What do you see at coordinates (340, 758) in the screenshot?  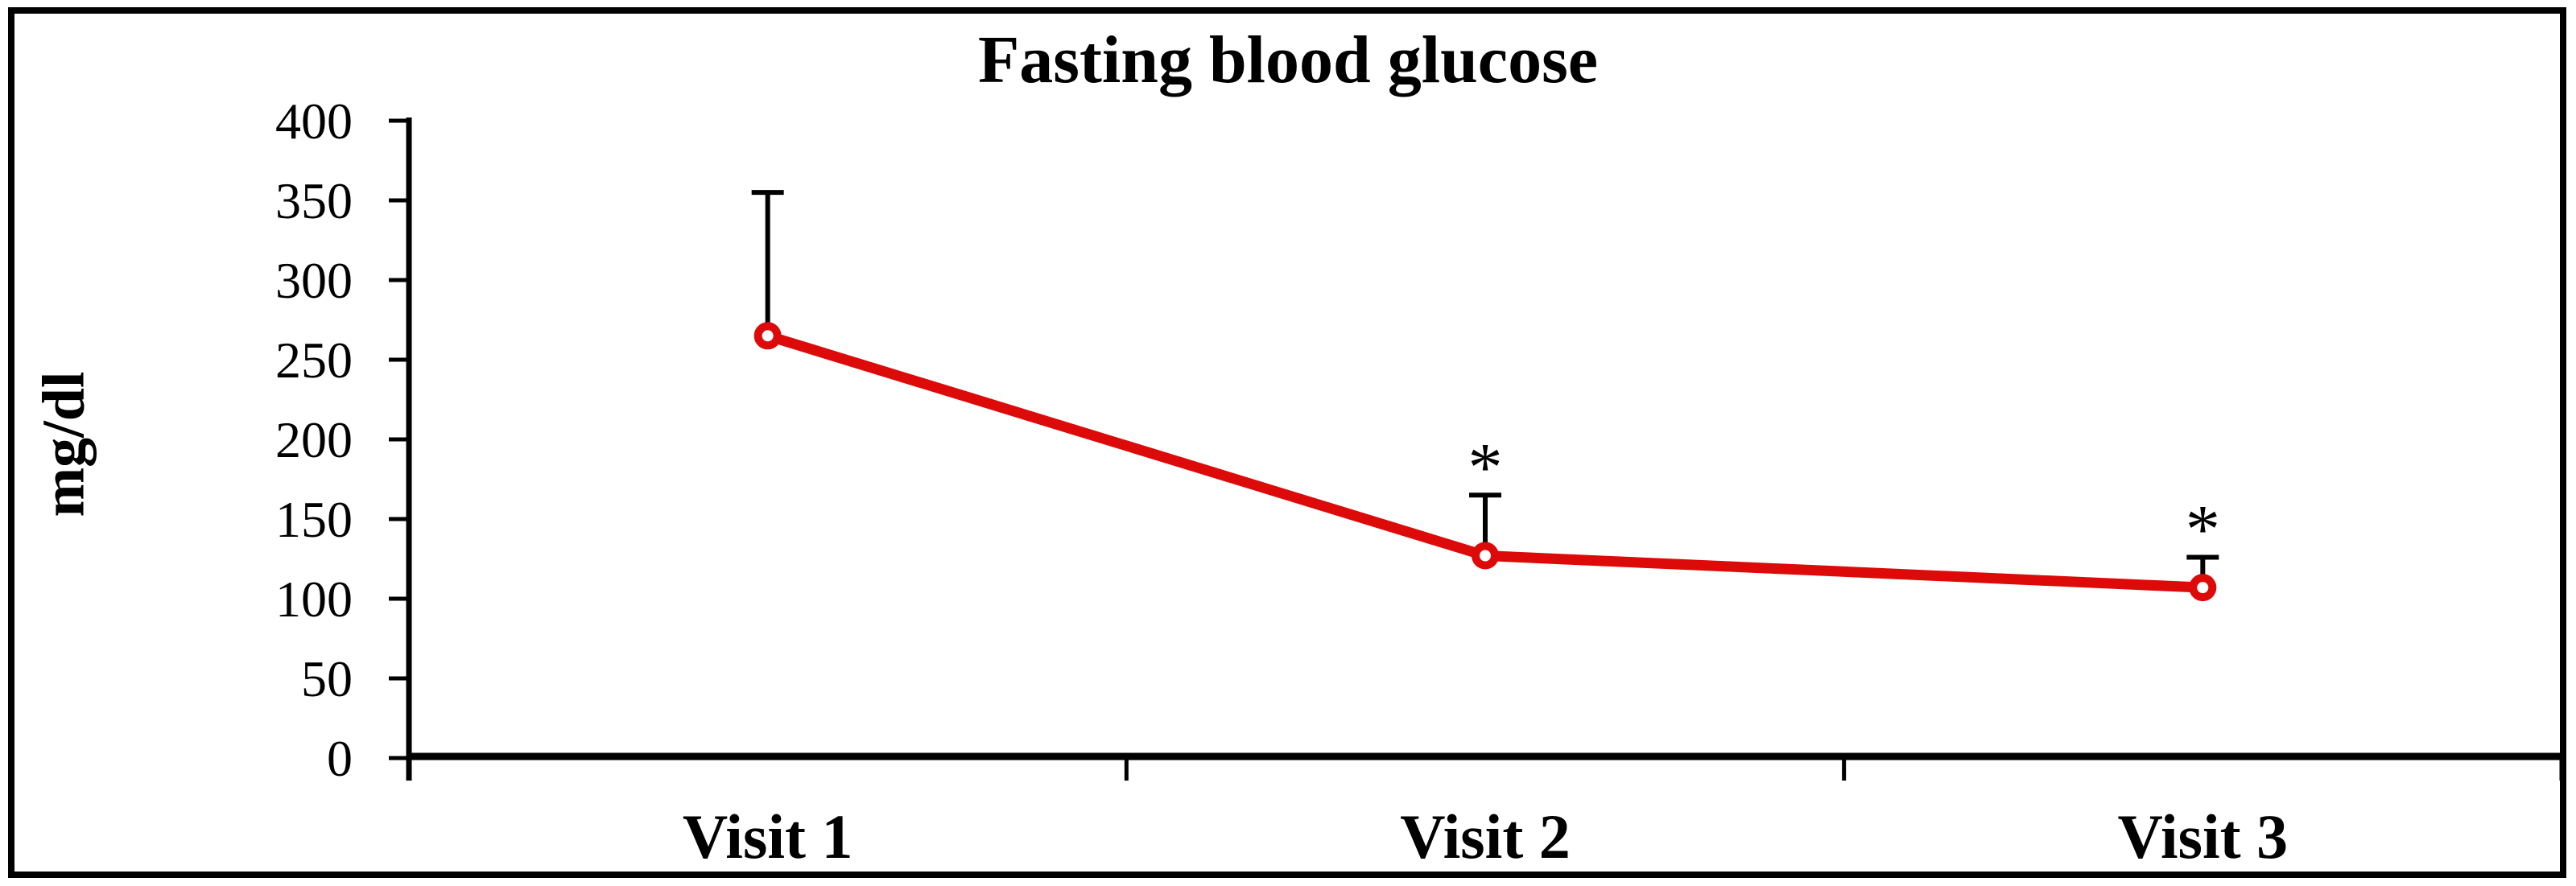 I see `y-tick-label: 0` at bounding box center [340, 758].